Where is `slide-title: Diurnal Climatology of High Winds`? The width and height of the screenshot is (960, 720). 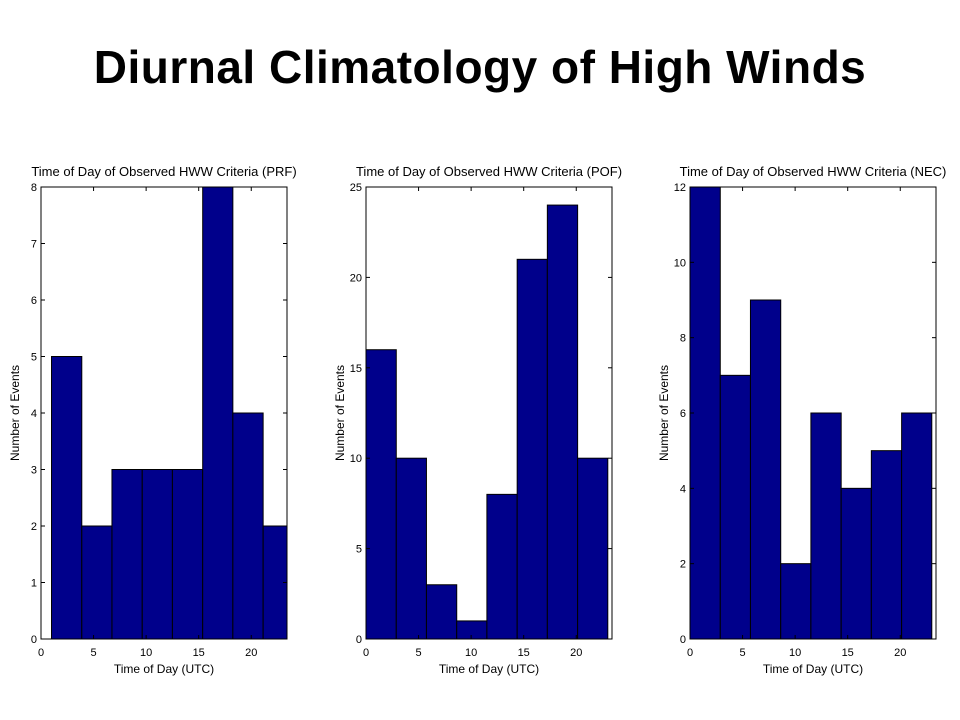 slide-title: Diurnal Climatology of High Winds is located at coordinates (480, 67).